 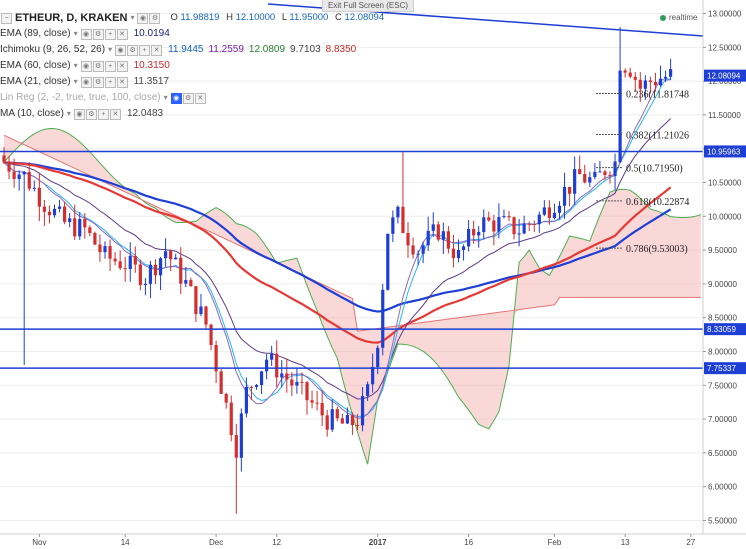 I want to click on close-key: C, so click(x=338, y=17).